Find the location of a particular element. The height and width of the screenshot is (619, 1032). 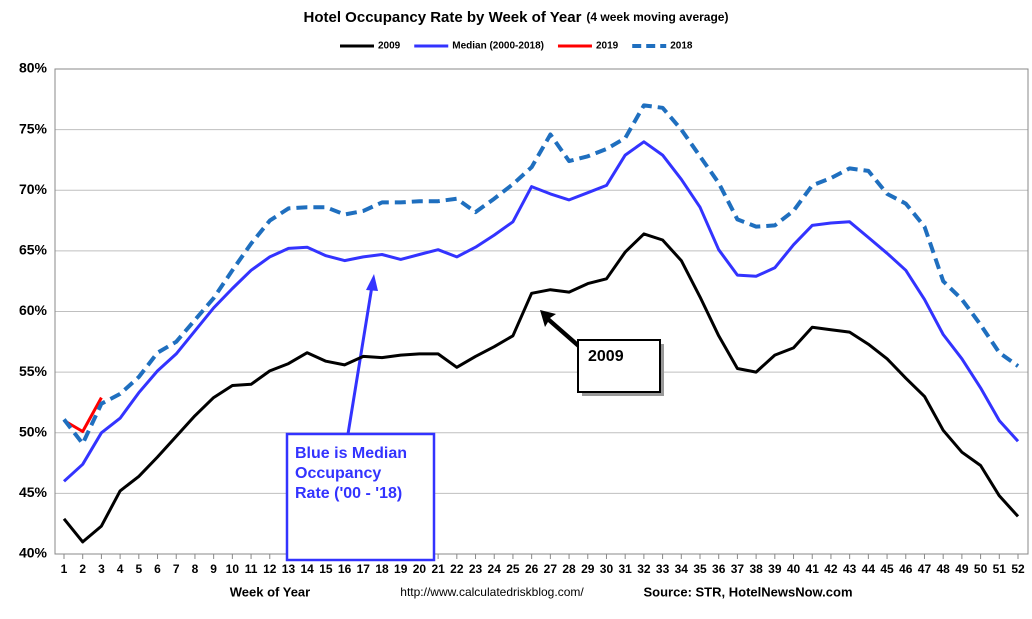

x-tick-label: 30 is located at coordinates (607, 569).